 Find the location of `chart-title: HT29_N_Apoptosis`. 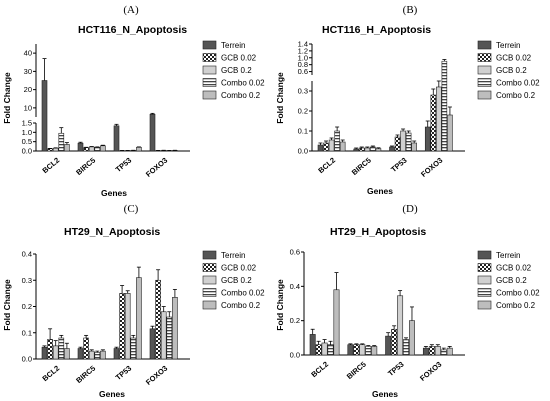

chart-title: HT29_N_Apoptosis is located at coordinates (112, 232).